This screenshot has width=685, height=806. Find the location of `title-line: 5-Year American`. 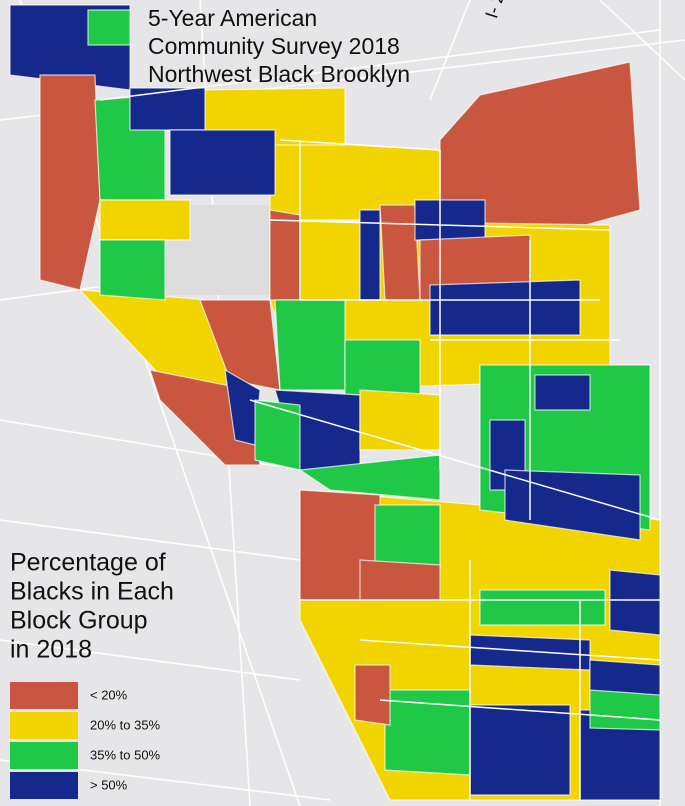

title-line: 5-Year American is located at coordinates (232, 18).